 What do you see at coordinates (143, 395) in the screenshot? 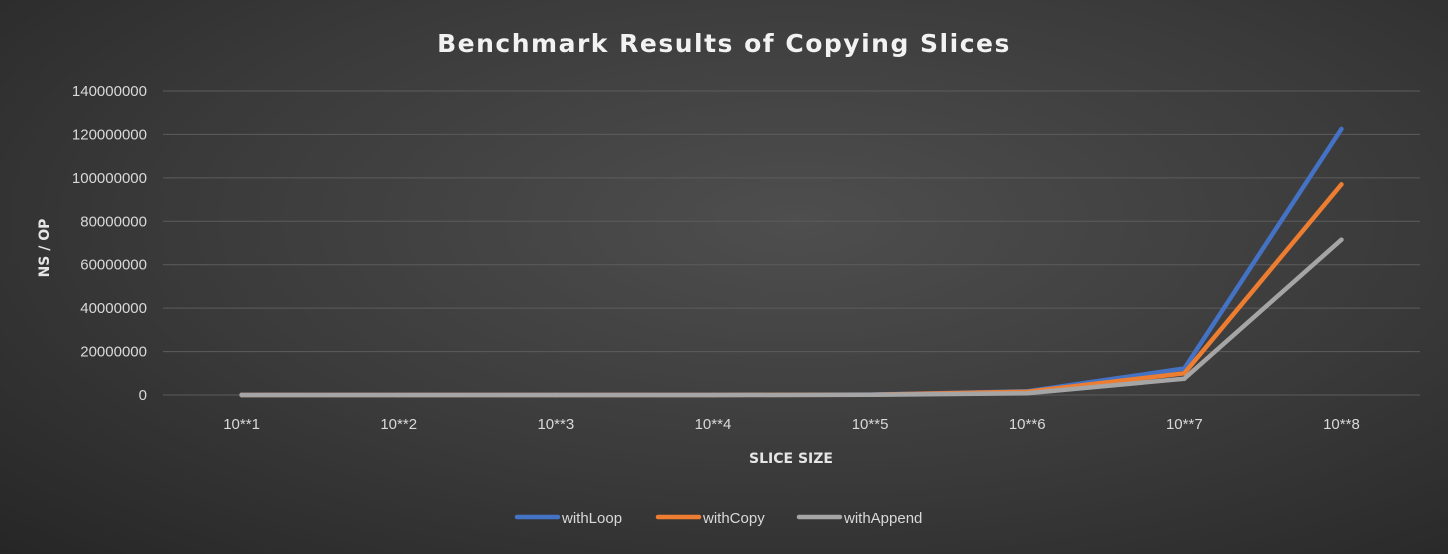
I see `y-tick-label: 0` at bounding box center [143, 395].